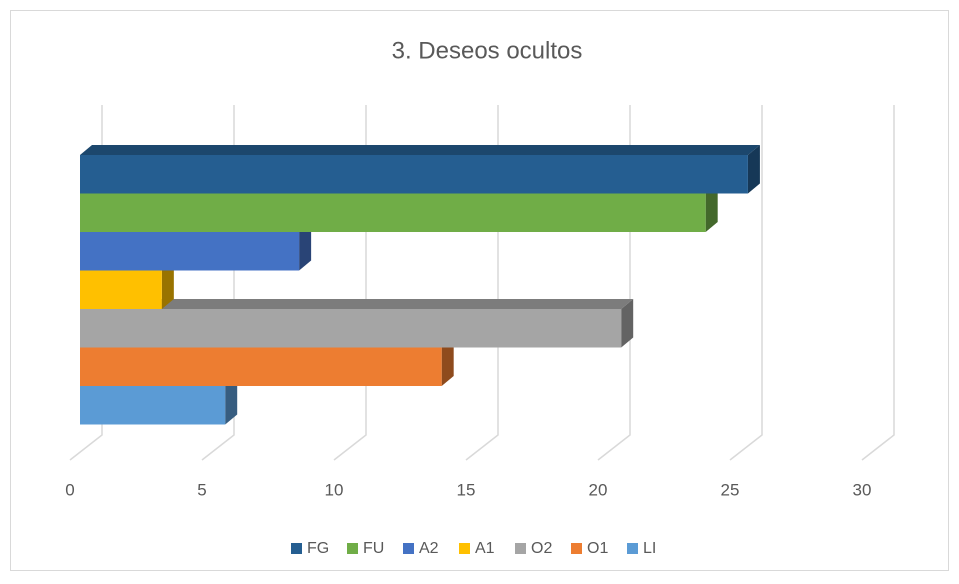 The width and height of the screenshot is (959, 584). Describe the element at coordinates (649, 548) in the screenshot. I see `legend-label: LI` at that location.